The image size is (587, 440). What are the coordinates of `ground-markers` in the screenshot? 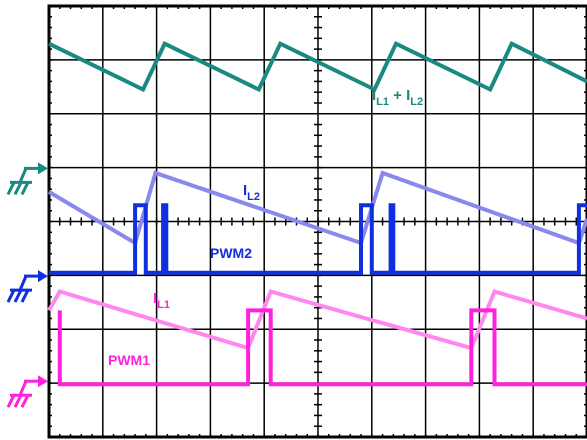 It's located at (27, 285).